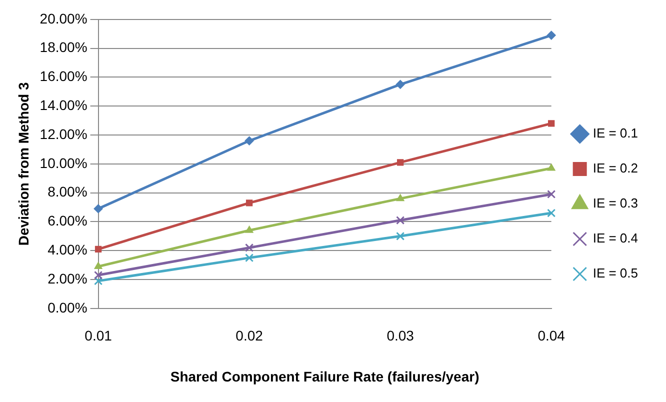 The width and height of the screenshot is (666, 402). What do you see at coordinates (23, 164) in the screenshot?
I see `y-axis-title: Deviation from Method 3` at bounding box center [23, 164].